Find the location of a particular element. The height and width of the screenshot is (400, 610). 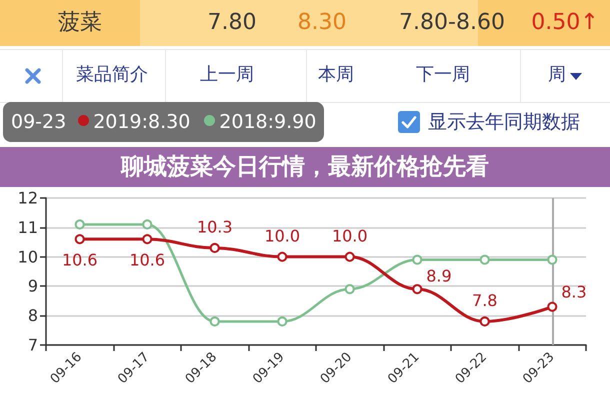

data-label: 7.8 is located at coordinates (485, 300).